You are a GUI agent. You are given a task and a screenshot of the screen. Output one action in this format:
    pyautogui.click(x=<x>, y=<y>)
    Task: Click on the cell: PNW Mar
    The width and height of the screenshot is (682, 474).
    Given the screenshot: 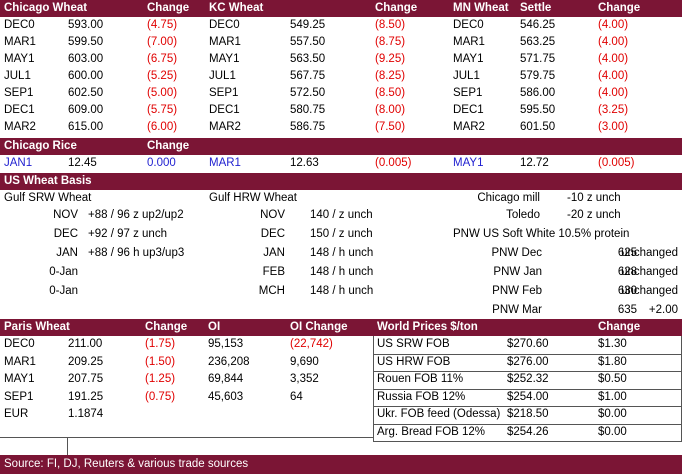 What is the action you would take?
    pyautogui.click(x=517, y=310)
    